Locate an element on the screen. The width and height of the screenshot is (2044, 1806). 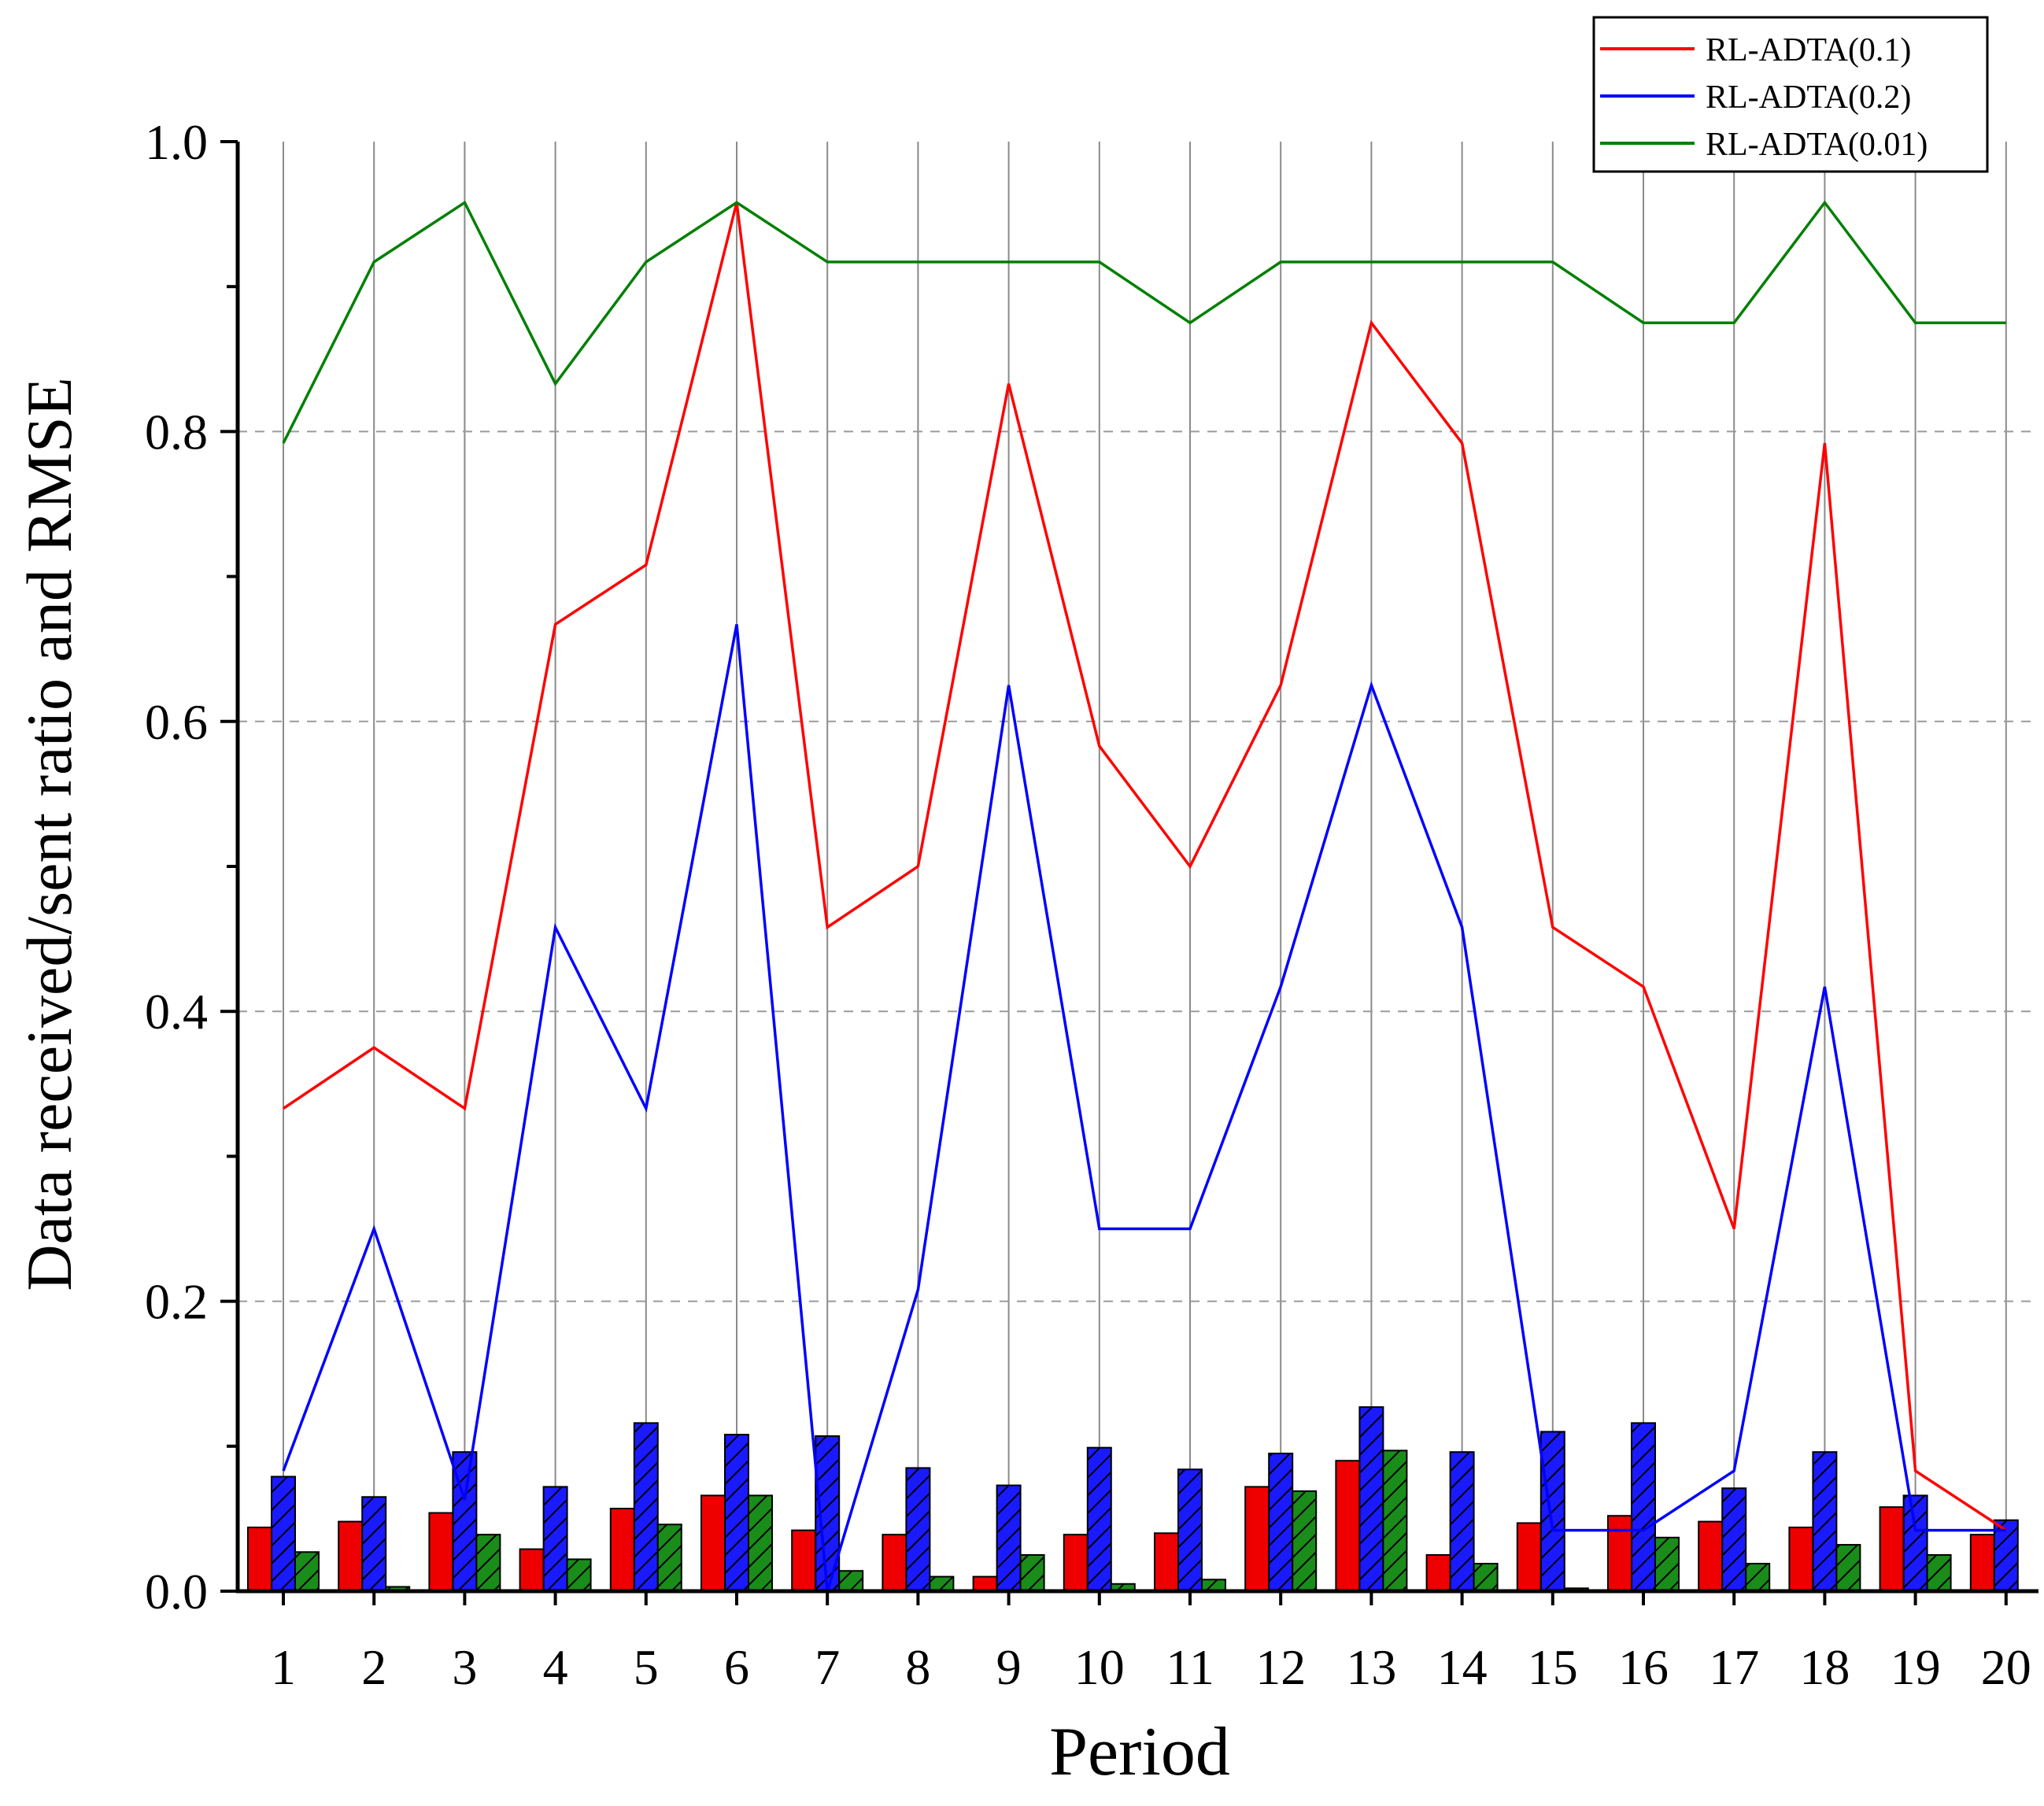
bar-RL-ADTA(0.01)-7 is located at coordinates (851, 1581).